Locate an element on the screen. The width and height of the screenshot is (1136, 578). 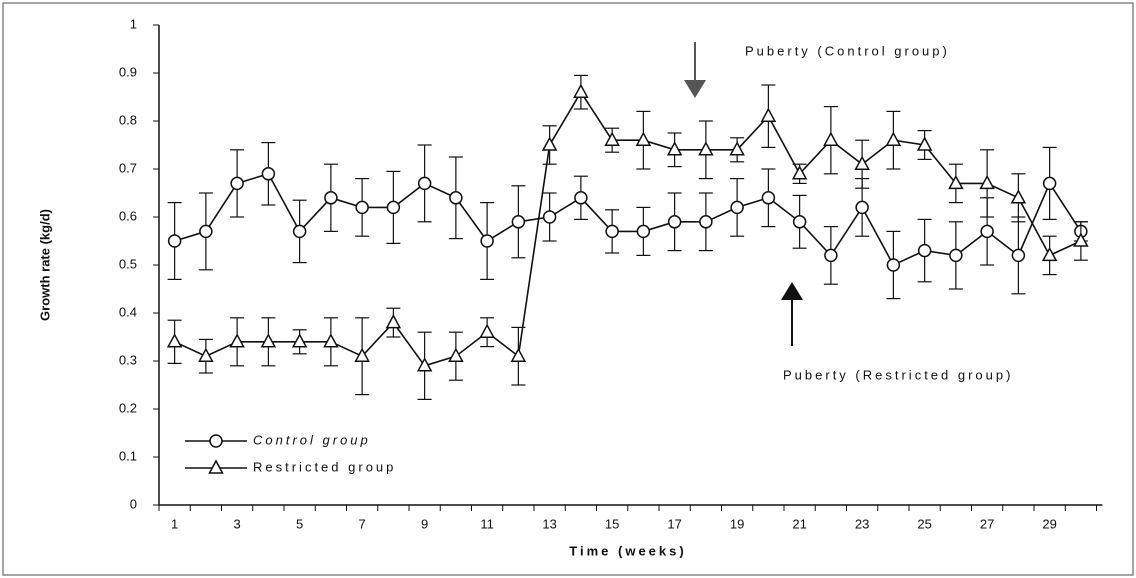
x-axis-title: Time (weeks) is located at coordinates (627, 550).